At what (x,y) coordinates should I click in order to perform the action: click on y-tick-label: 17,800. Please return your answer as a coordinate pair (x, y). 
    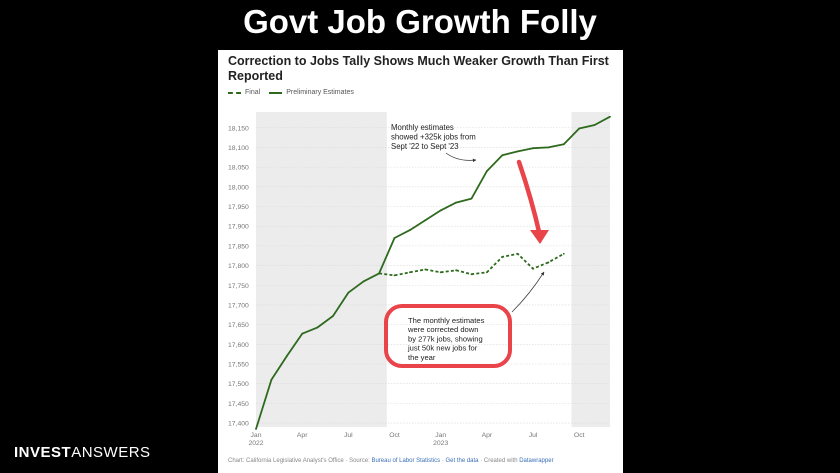
    Looking at the image, I should click on (238, 266).